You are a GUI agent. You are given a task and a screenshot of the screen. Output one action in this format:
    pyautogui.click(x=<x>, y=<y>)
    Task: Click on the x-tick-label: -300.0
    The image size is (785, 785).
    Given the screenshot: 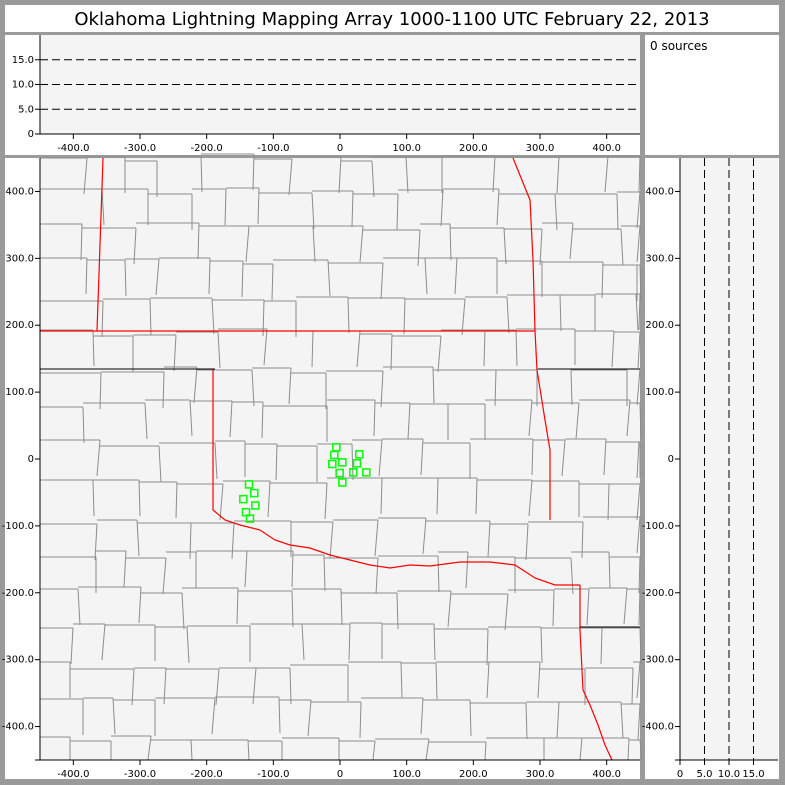 What is the action you would take?
    pyautogui.click(x=140, y=148)
    